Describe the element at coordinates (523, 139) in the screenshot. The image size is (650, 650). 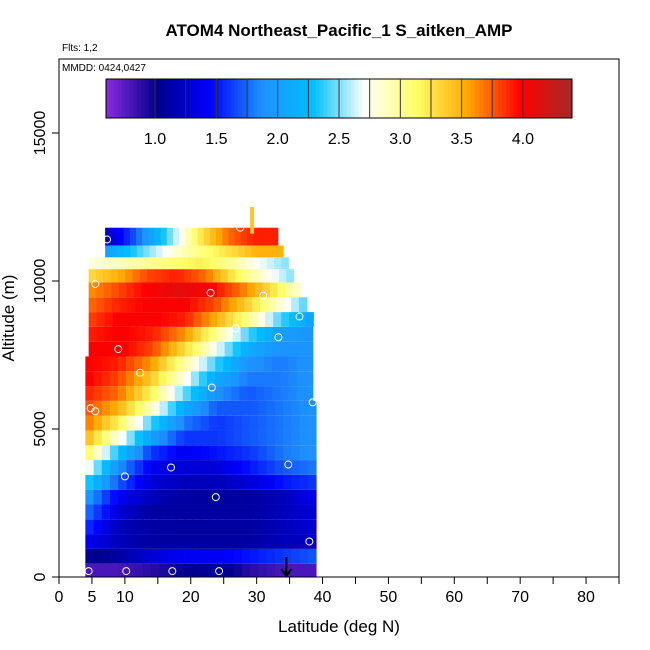
I see `colorbar-tick-label: 4.0` at that location.